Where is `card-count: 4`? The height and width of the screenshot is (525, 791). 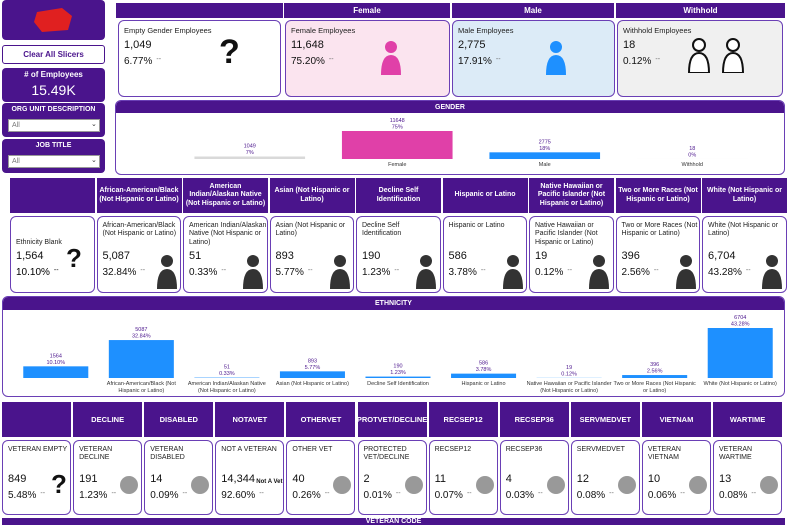
card-count: 4 is located at coordinates (508, 479).